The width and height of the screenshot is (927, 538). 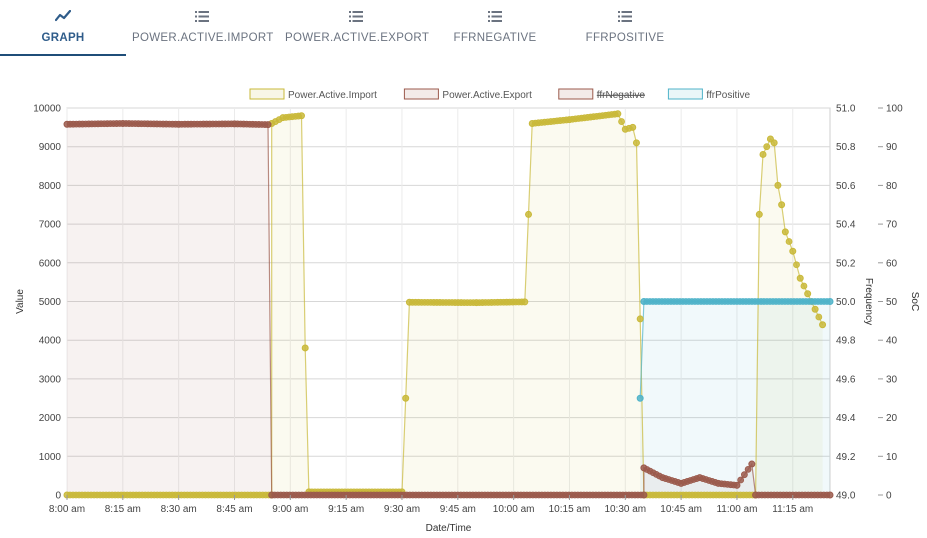 What do you see at coordinates (868, 301) in the screenshot?
I see `y2-axis-title: Frequency` at bounding box center [868, 301].